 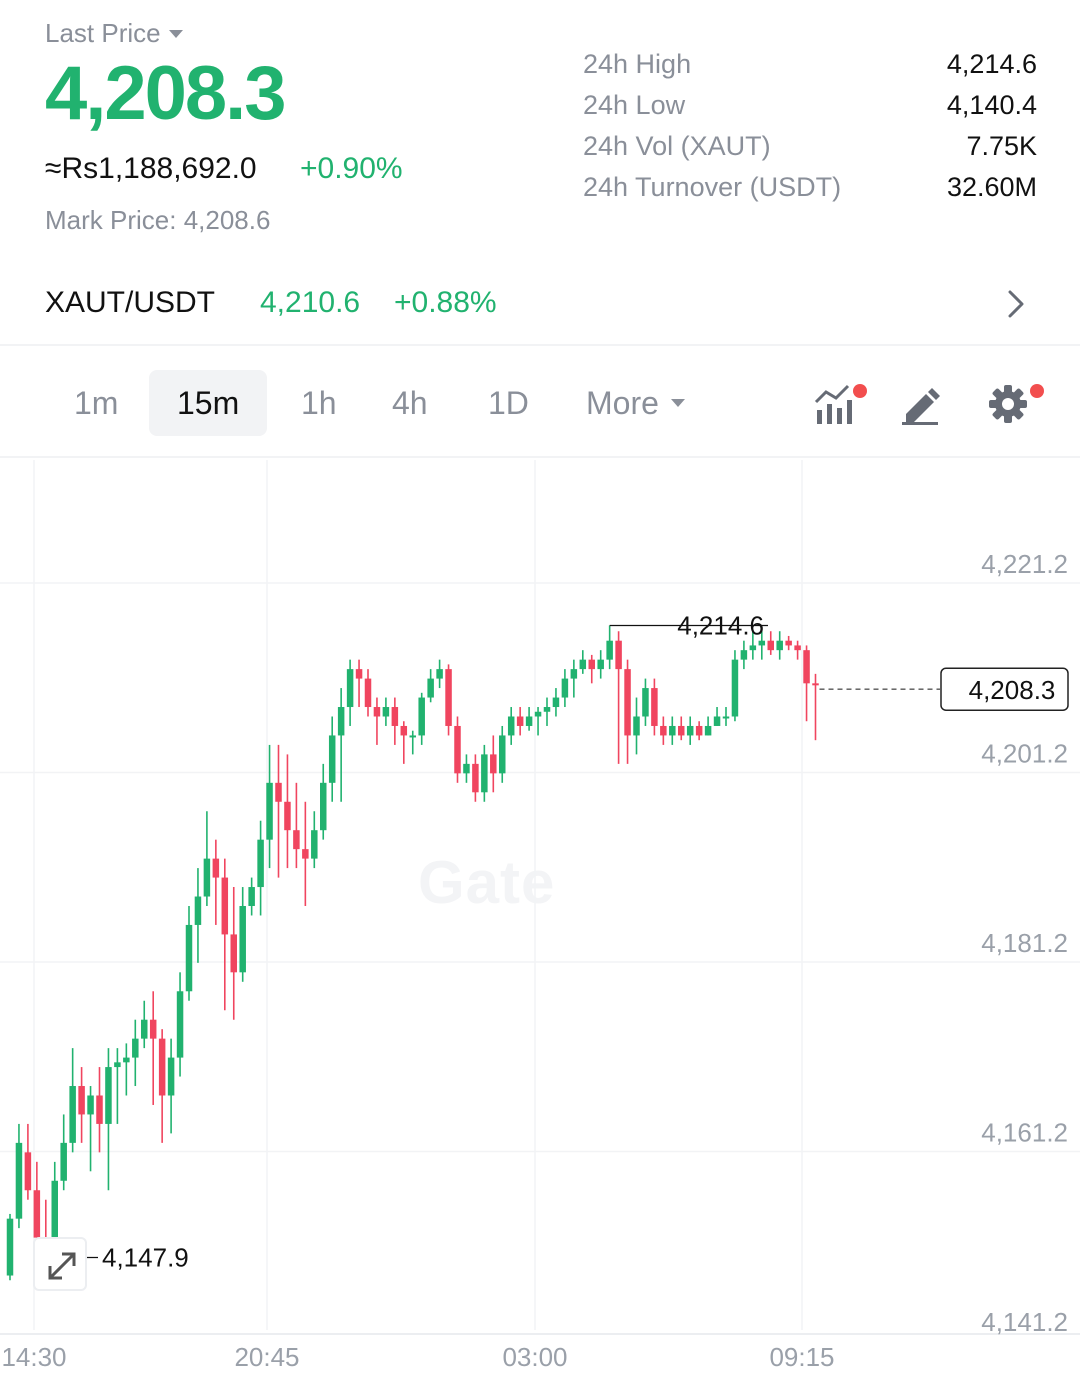 I want to click on stat-label: 24h Low, so click(x=634, y=105).